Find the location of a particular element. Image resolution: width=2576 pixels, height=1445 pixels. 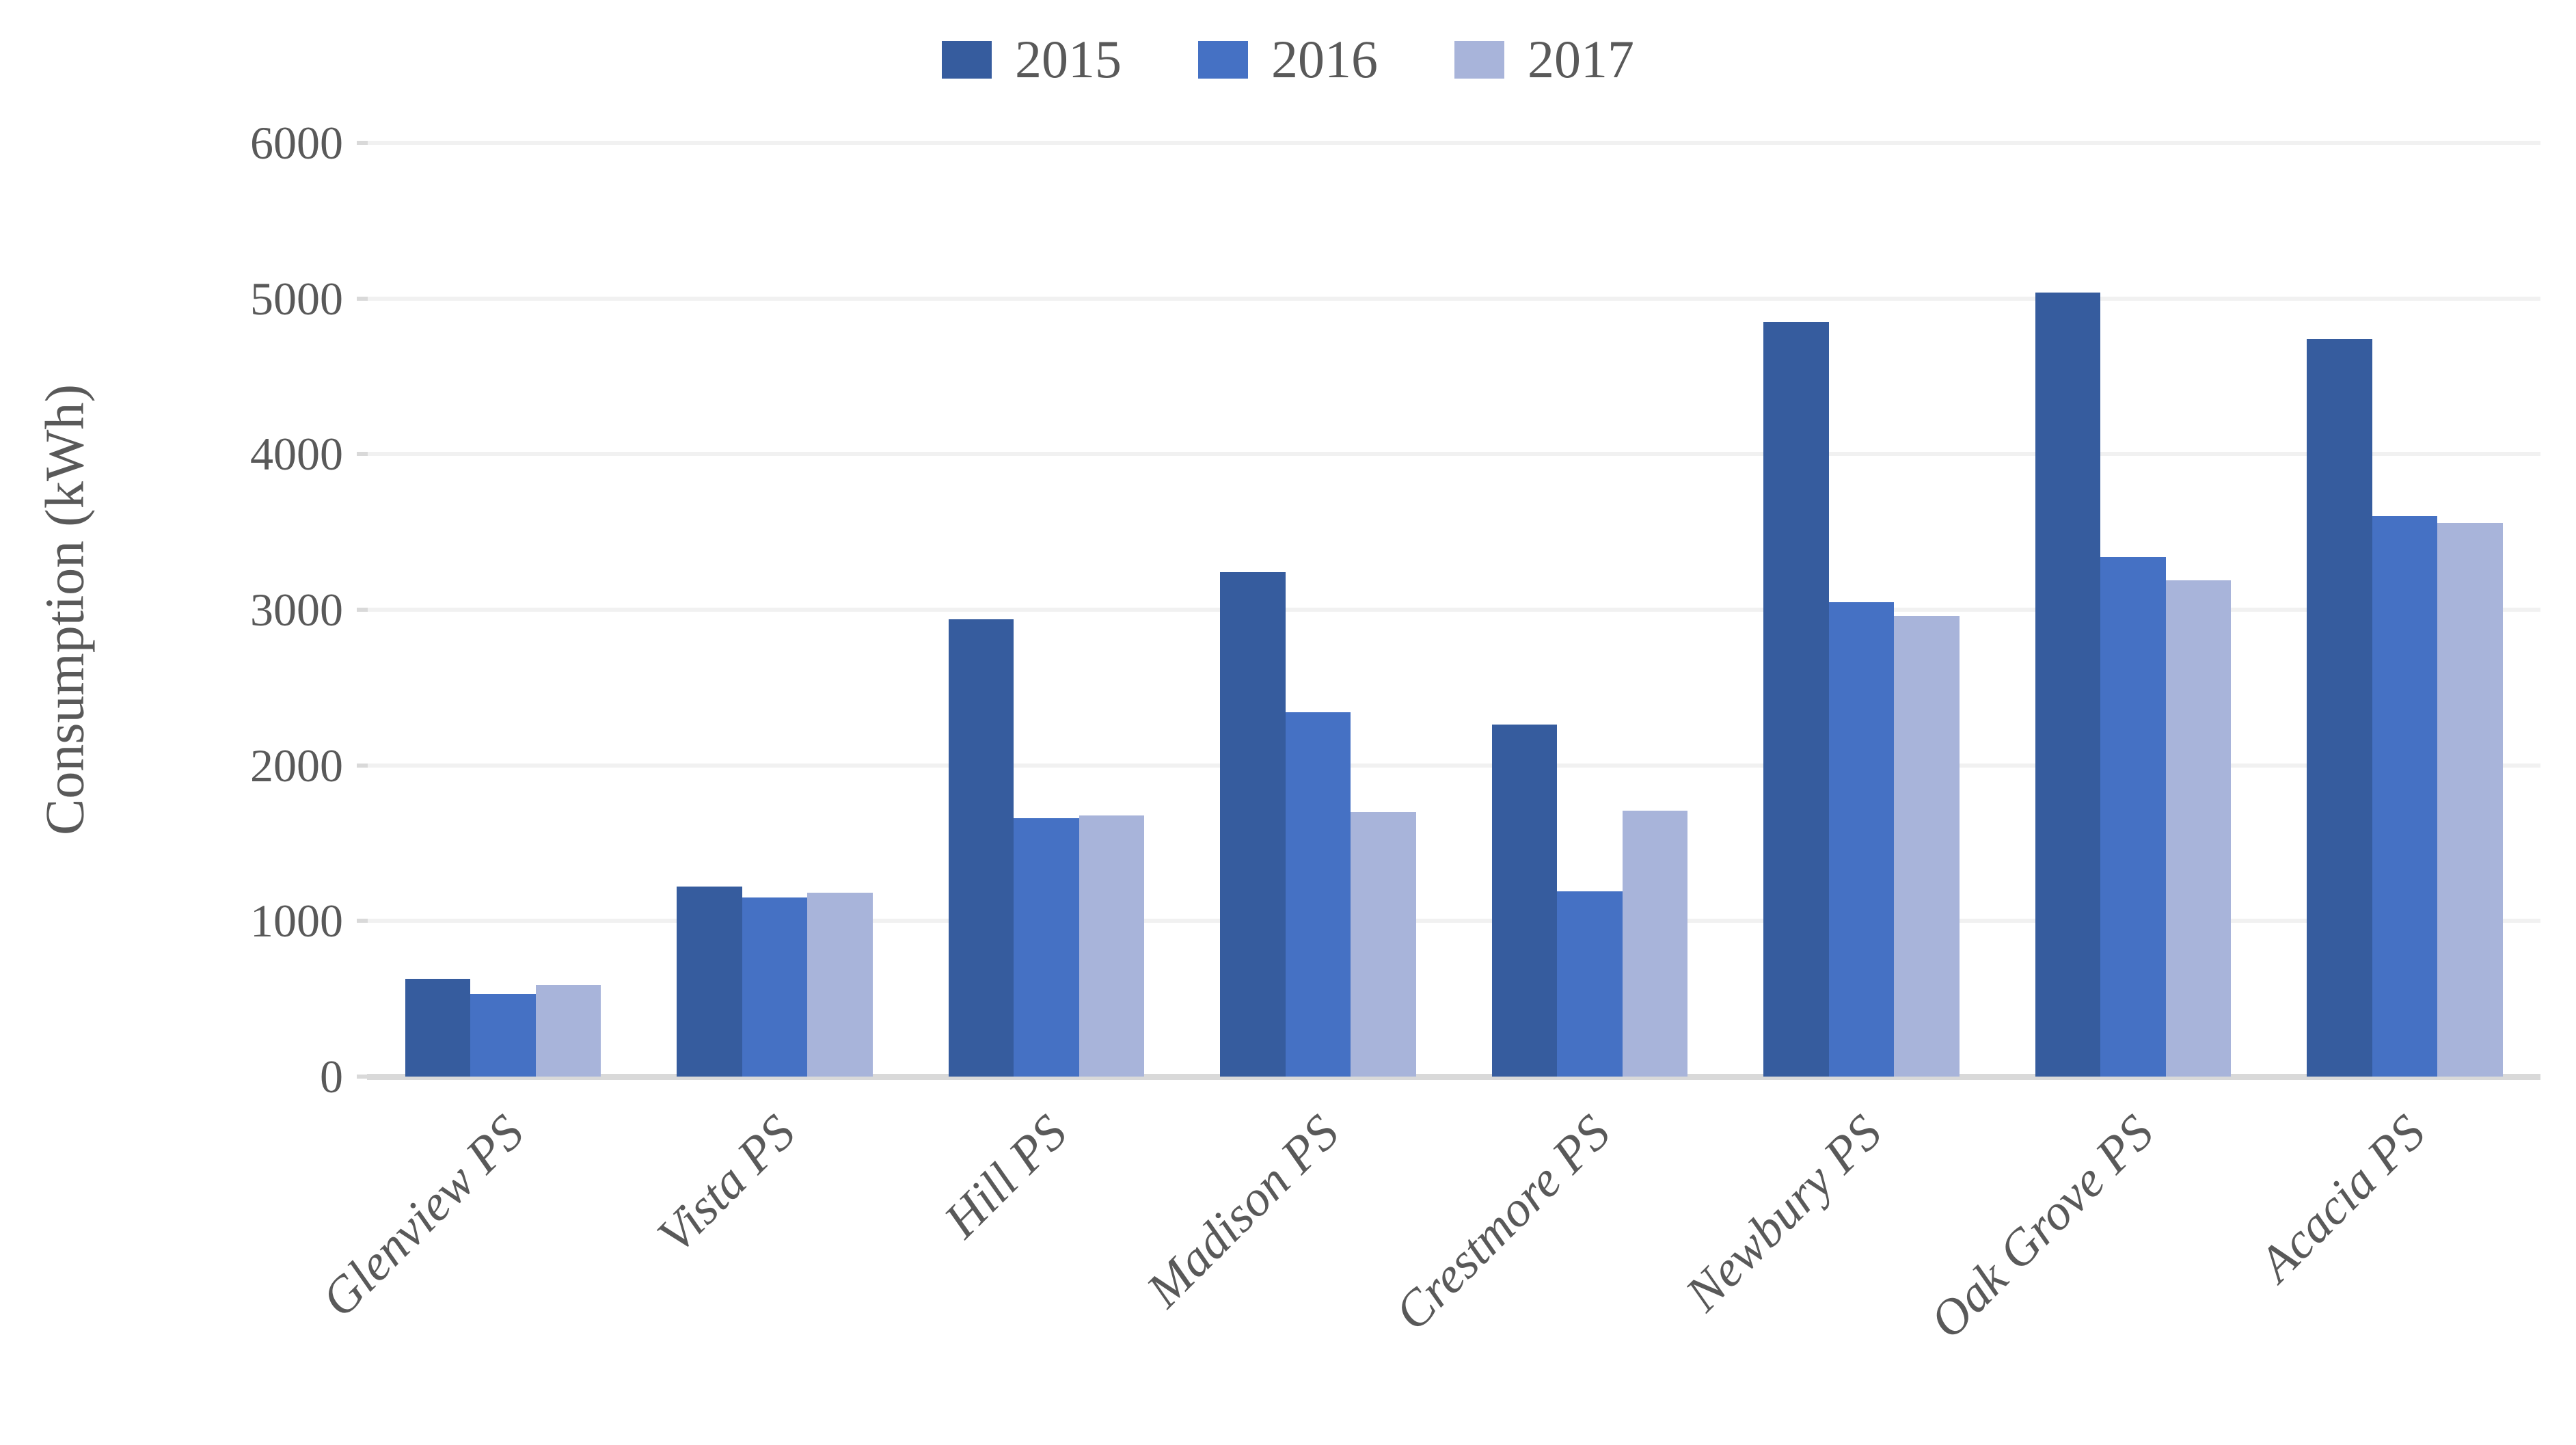

x-category-label: Acacia PS is located at coordinates (2343, 1198).